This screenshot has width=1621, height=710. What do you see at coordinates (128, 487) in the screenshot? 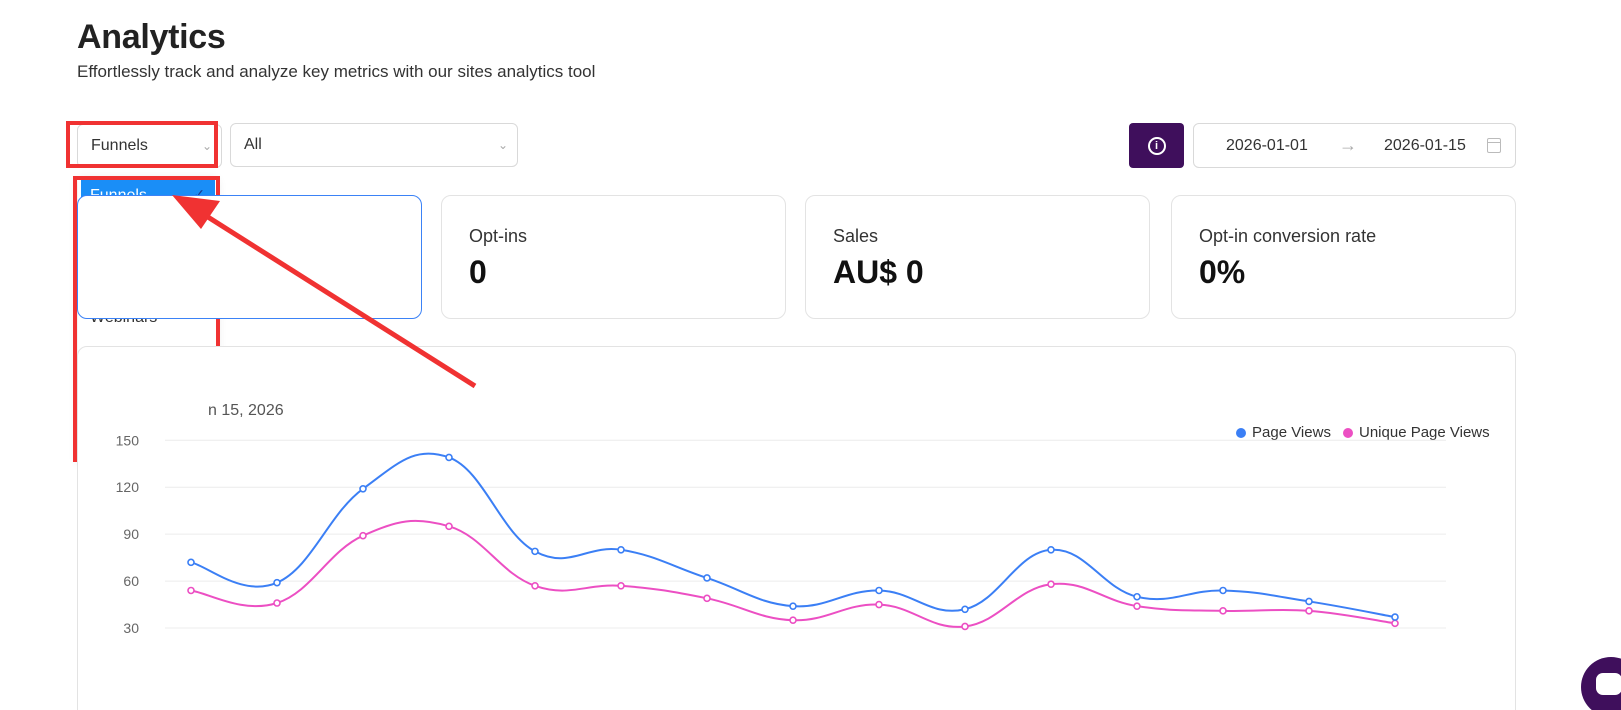
I see `y-tick-label: 120` at bounding box center [128, 487].